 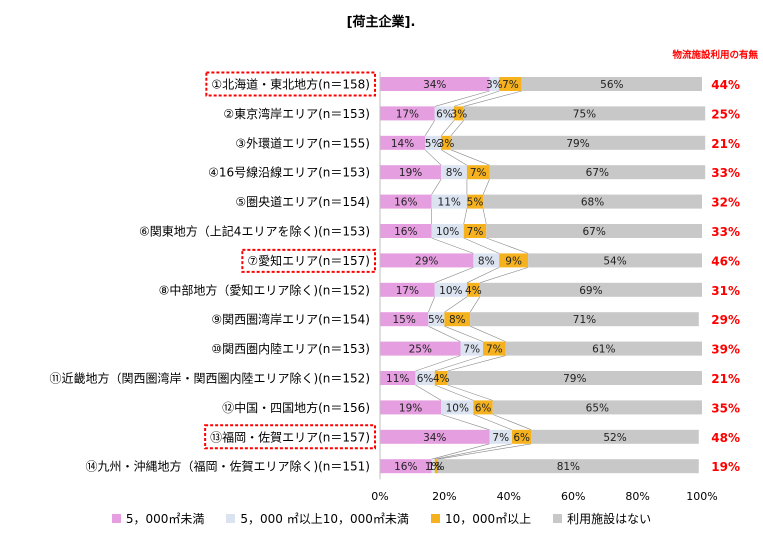 What do you see at coordinates (420, 350) in the screenshot?
I see `bar-value-label: 25%` at bounding box center [420, 350].